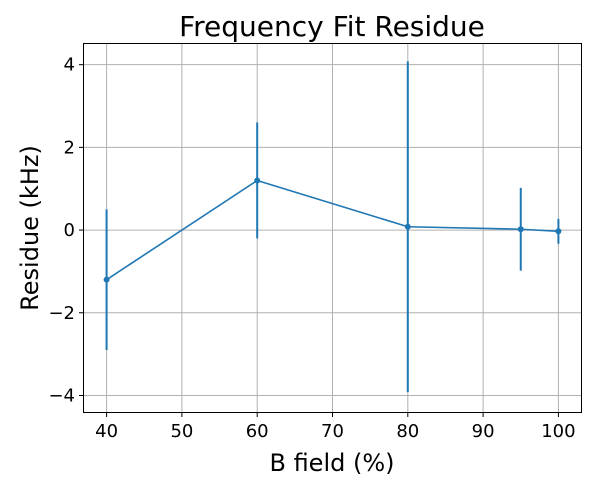 The height and width of the screenshot is (487, 590). Describe the element at coordinates (69, 230) in the screenshot. I see `y-tick-label: 0` at that location.